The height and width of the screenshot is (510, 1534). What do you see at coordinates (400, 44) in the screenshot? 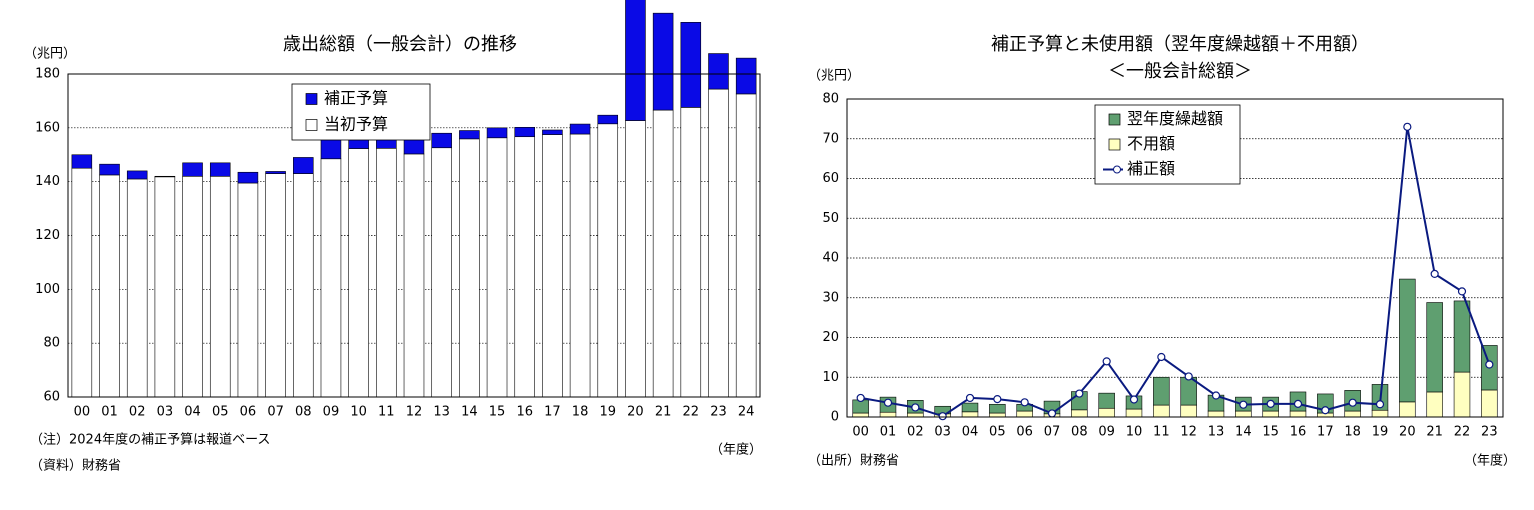
I see `chart-title: 歳出総額（一般会計）の推移` at bounding box center [400, 44].